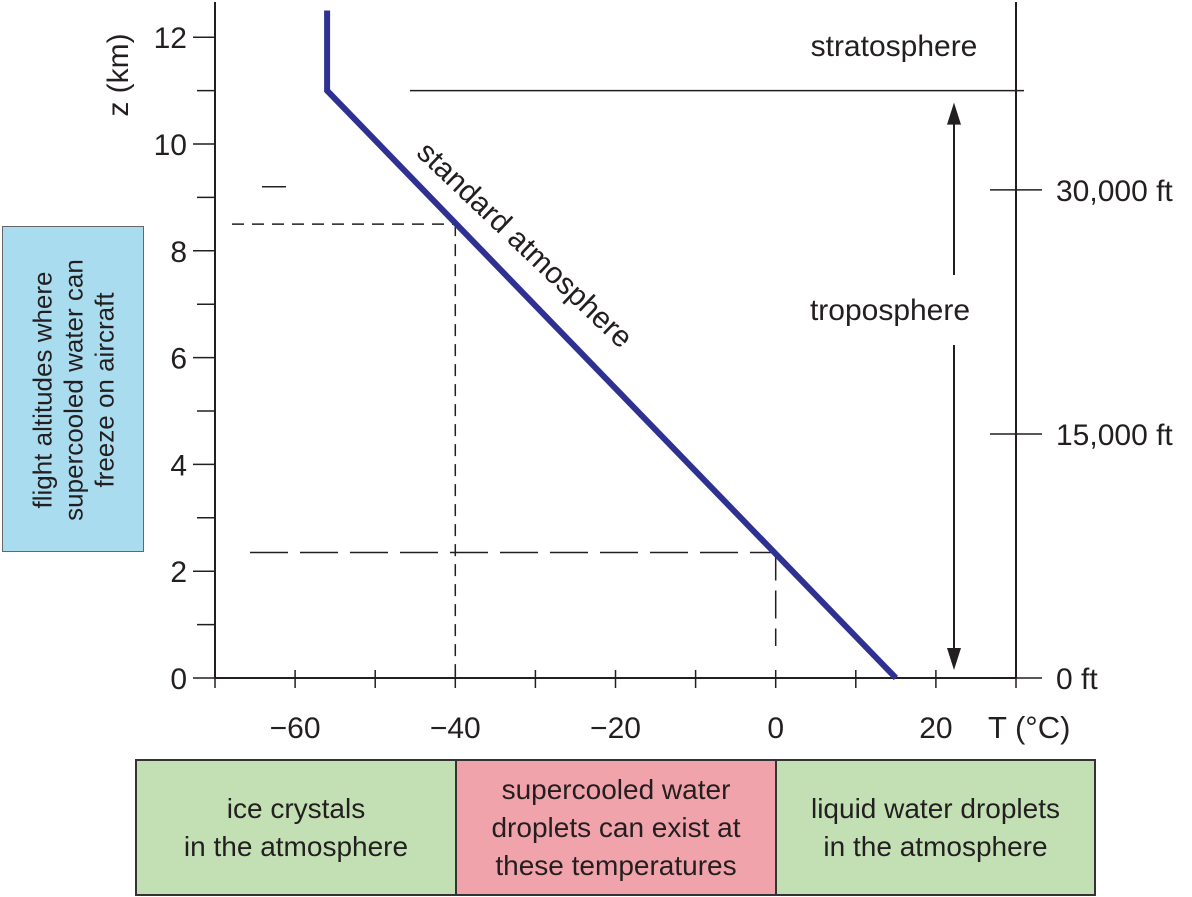 This screenshot has width=1192, height=897. I want to click on stratosphere-label: stratosphere, so click(894, 46).